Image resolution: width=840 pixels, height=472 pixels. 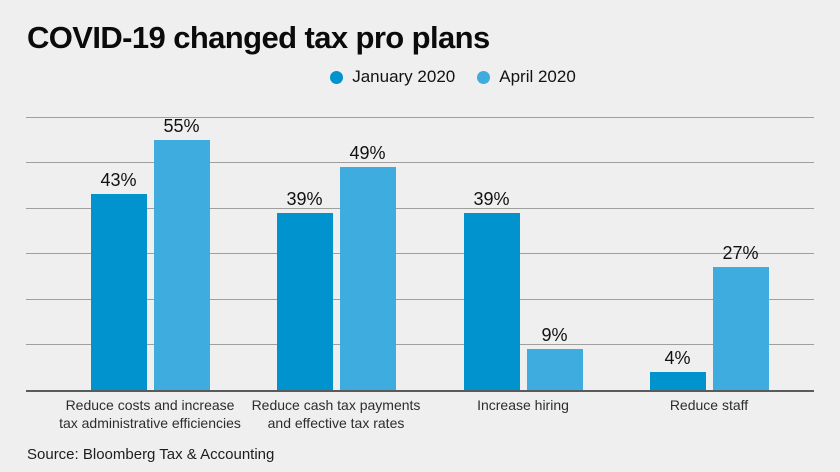 What do you see at coordinates (420, 344) in the screenshot?
I see `gridline-10-percent` at bounding box center [420, 344].